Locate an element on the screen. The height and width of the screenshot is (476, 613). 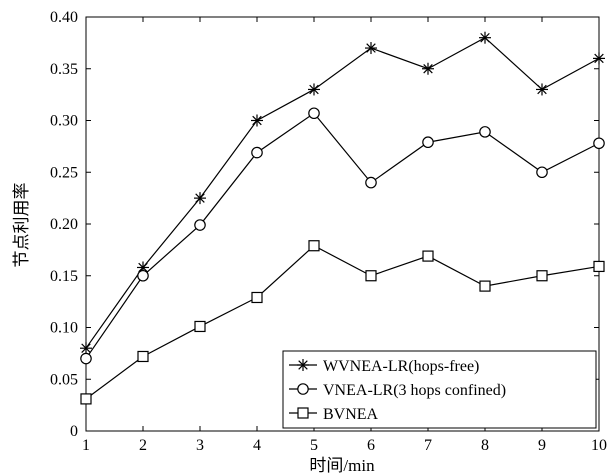
legend-box is located at coordinates (439, 389).